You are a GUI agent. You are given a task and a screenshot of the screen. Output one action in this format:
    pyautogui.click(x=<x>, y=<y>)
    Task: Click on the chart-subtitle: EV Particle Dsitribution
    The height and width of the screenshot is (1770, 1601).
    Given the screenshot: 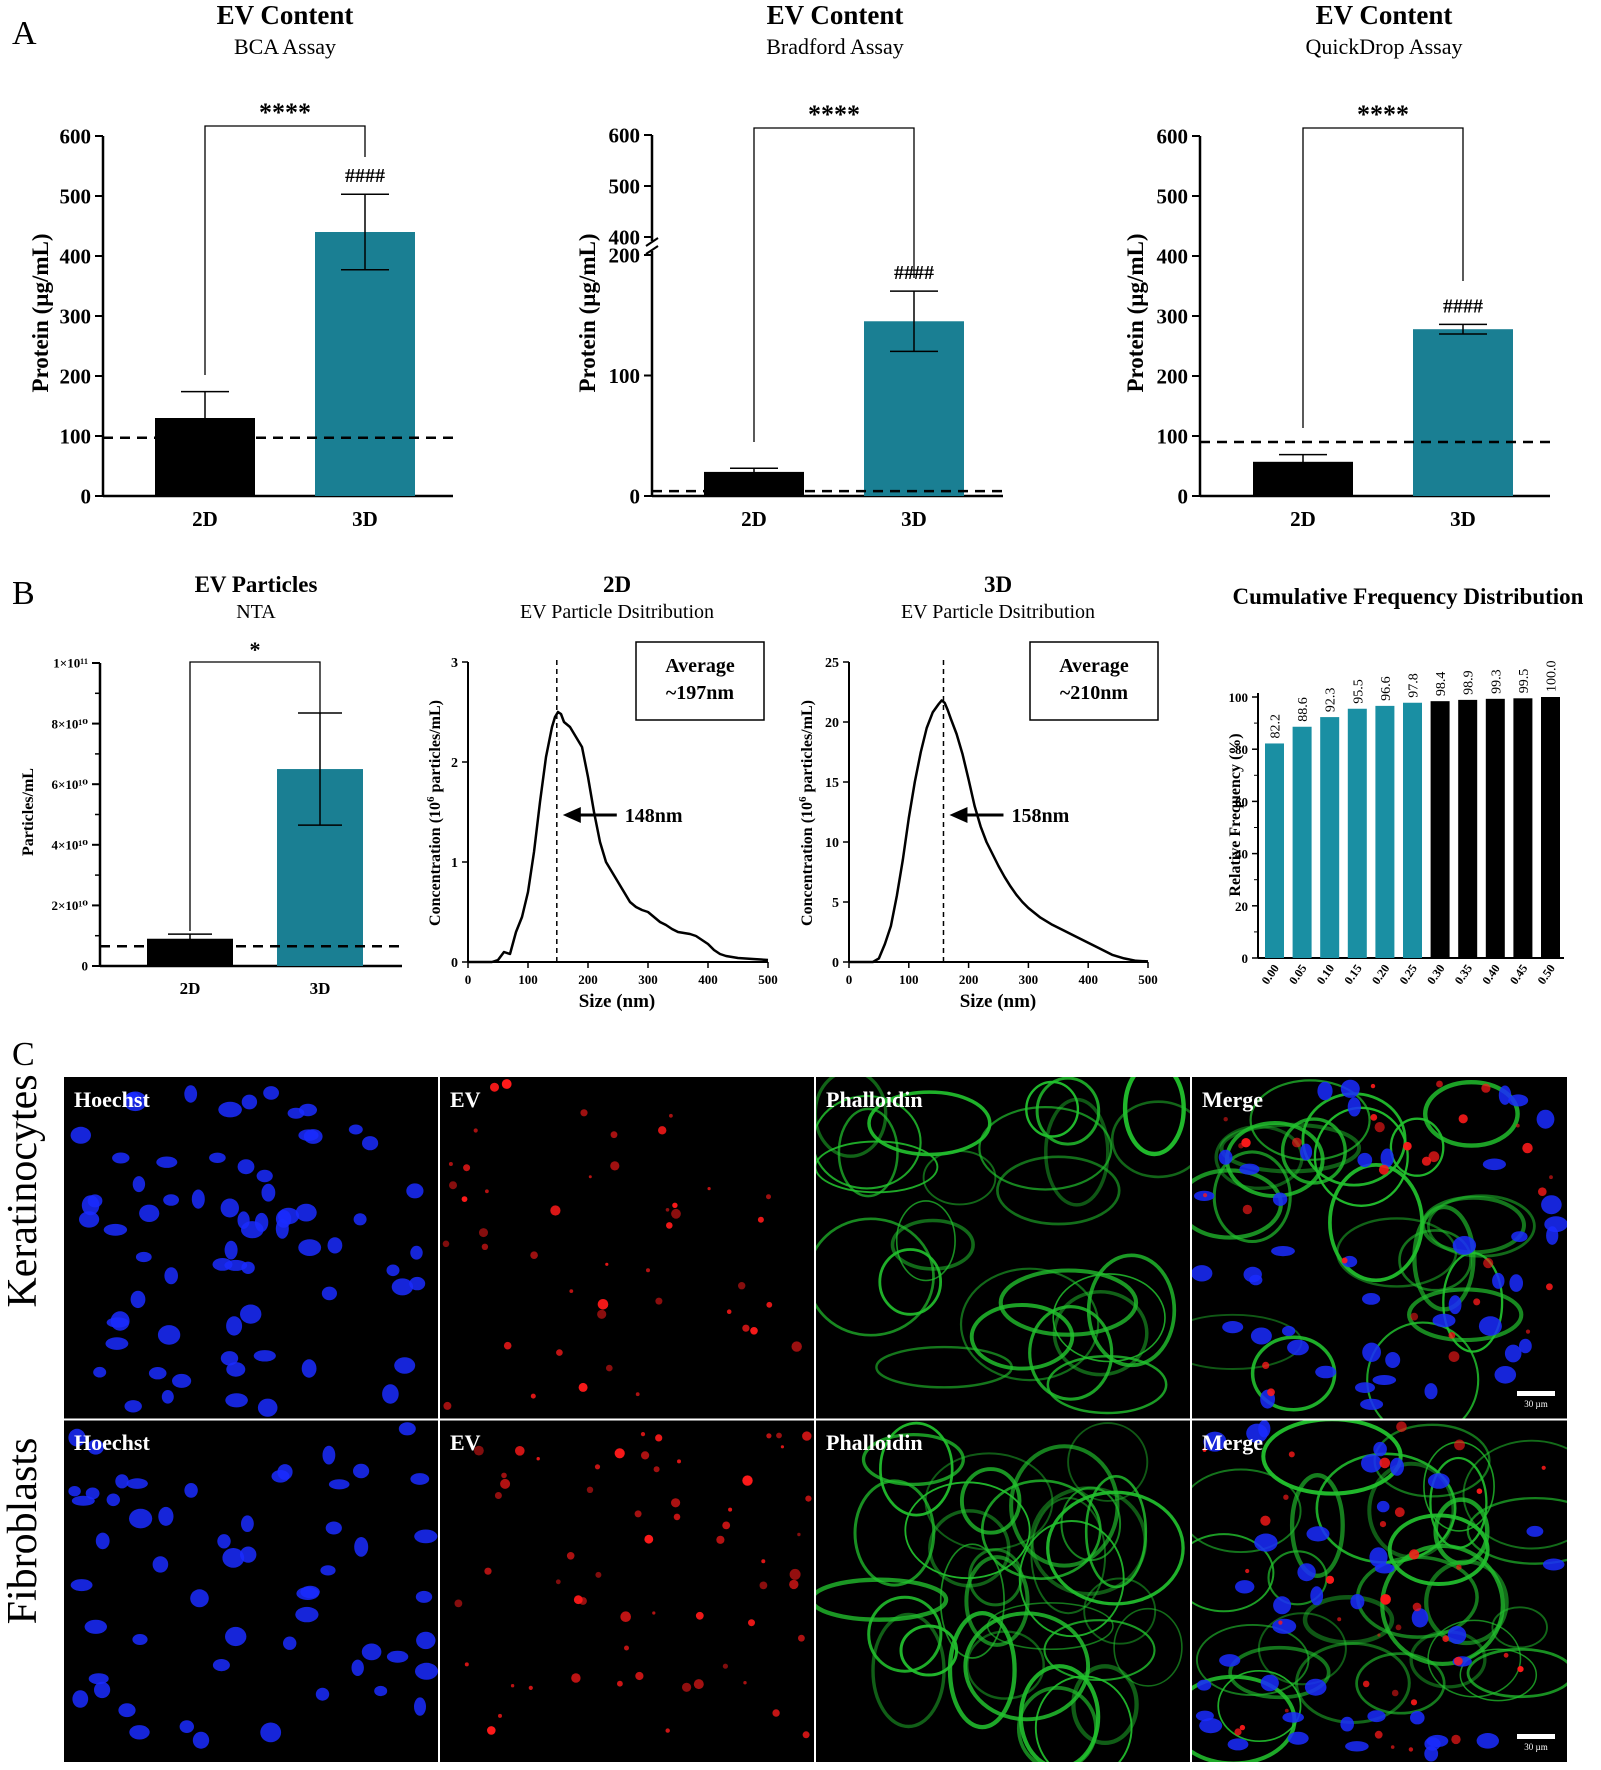 What is the action you would take?
    pyautogui.click(x=998, y=612)
    